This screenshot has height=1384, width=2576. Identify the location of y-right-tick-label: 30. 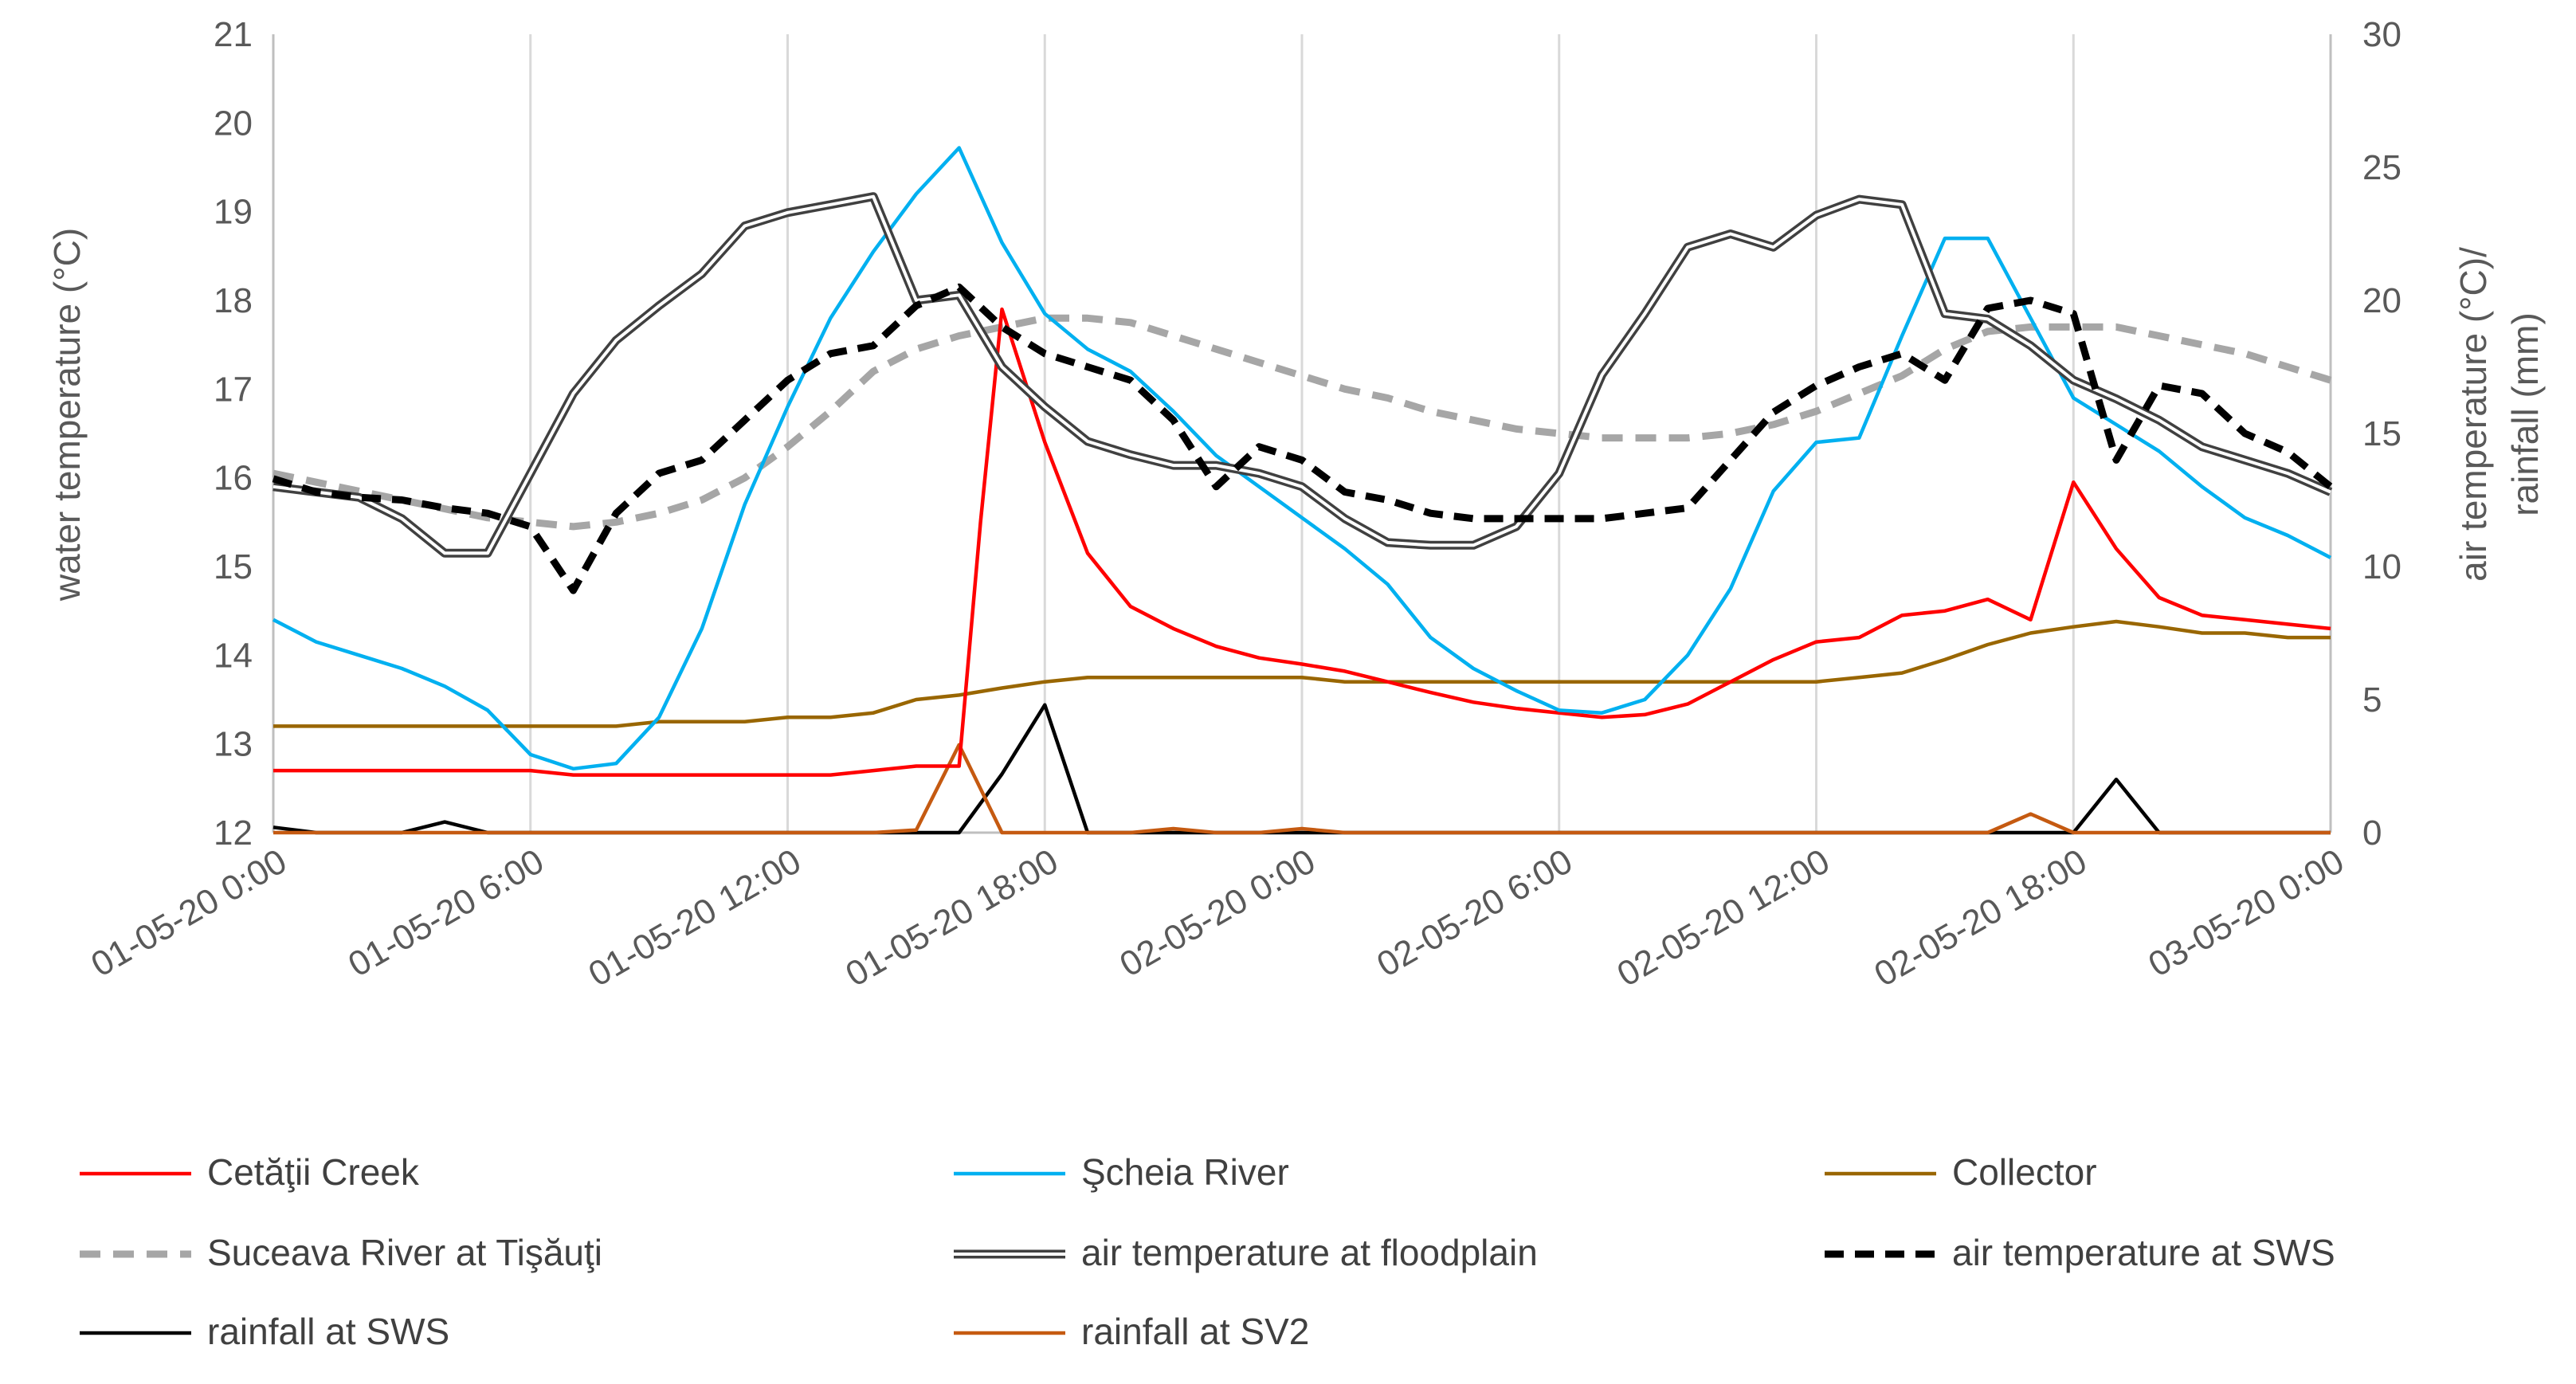
(2382, 34).